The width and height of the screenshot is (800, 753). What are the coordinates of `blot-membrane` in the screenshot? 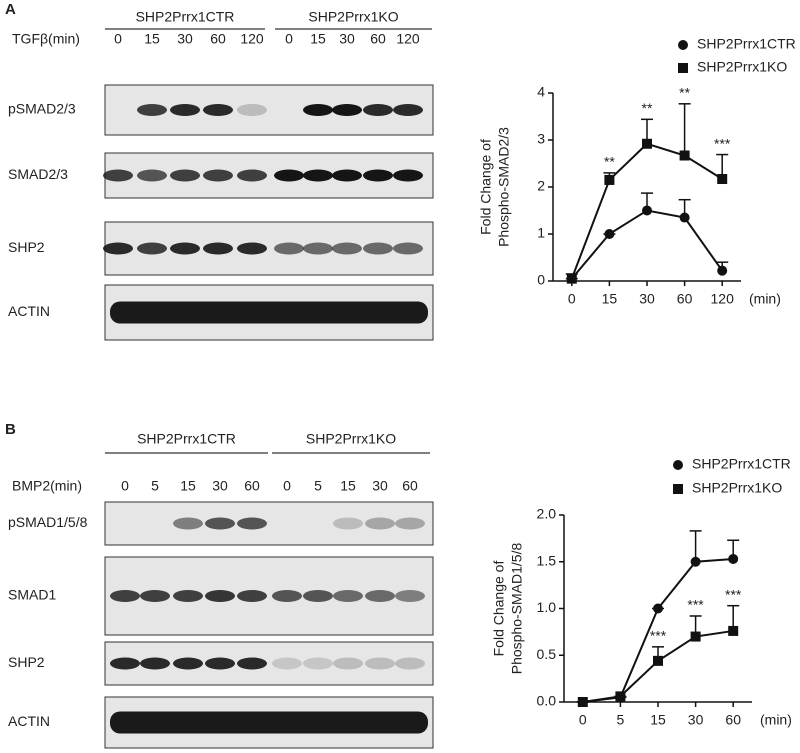 It's located at (269, 523).